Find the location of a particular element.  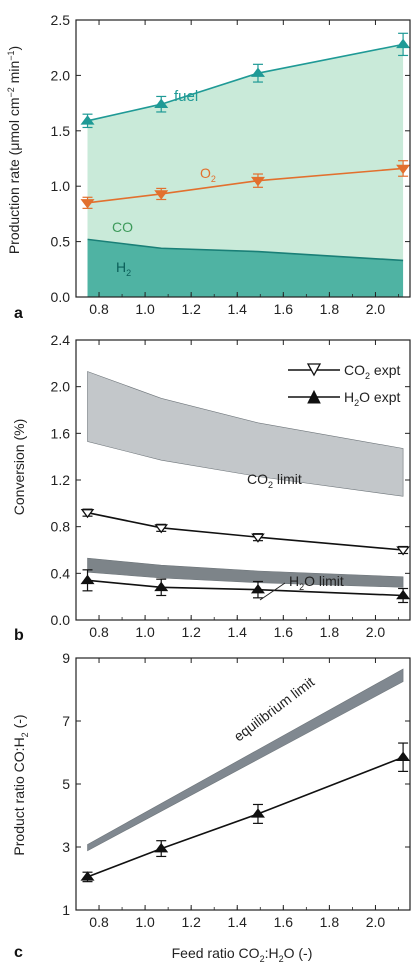

o2-label: O2 is located at coordinates (208, 174).